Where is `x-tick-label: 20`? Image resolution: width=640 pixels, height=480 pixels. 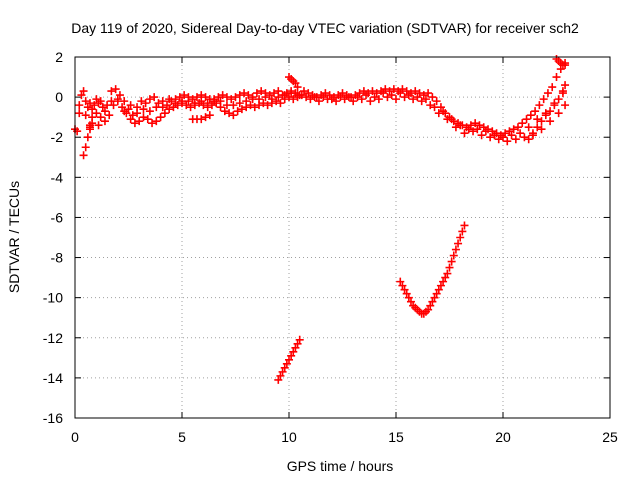 x-tick-label: 20 is located at coordinates (503, 437).